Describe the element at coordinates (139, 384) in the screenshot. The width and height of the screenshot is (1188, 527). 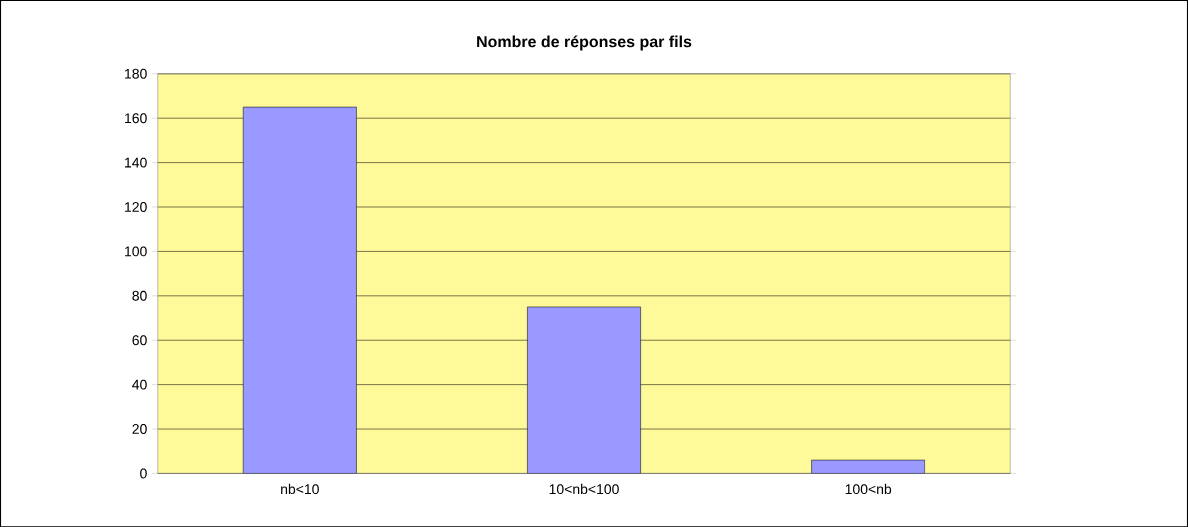
I see `y-tick-label: 40` at that location.